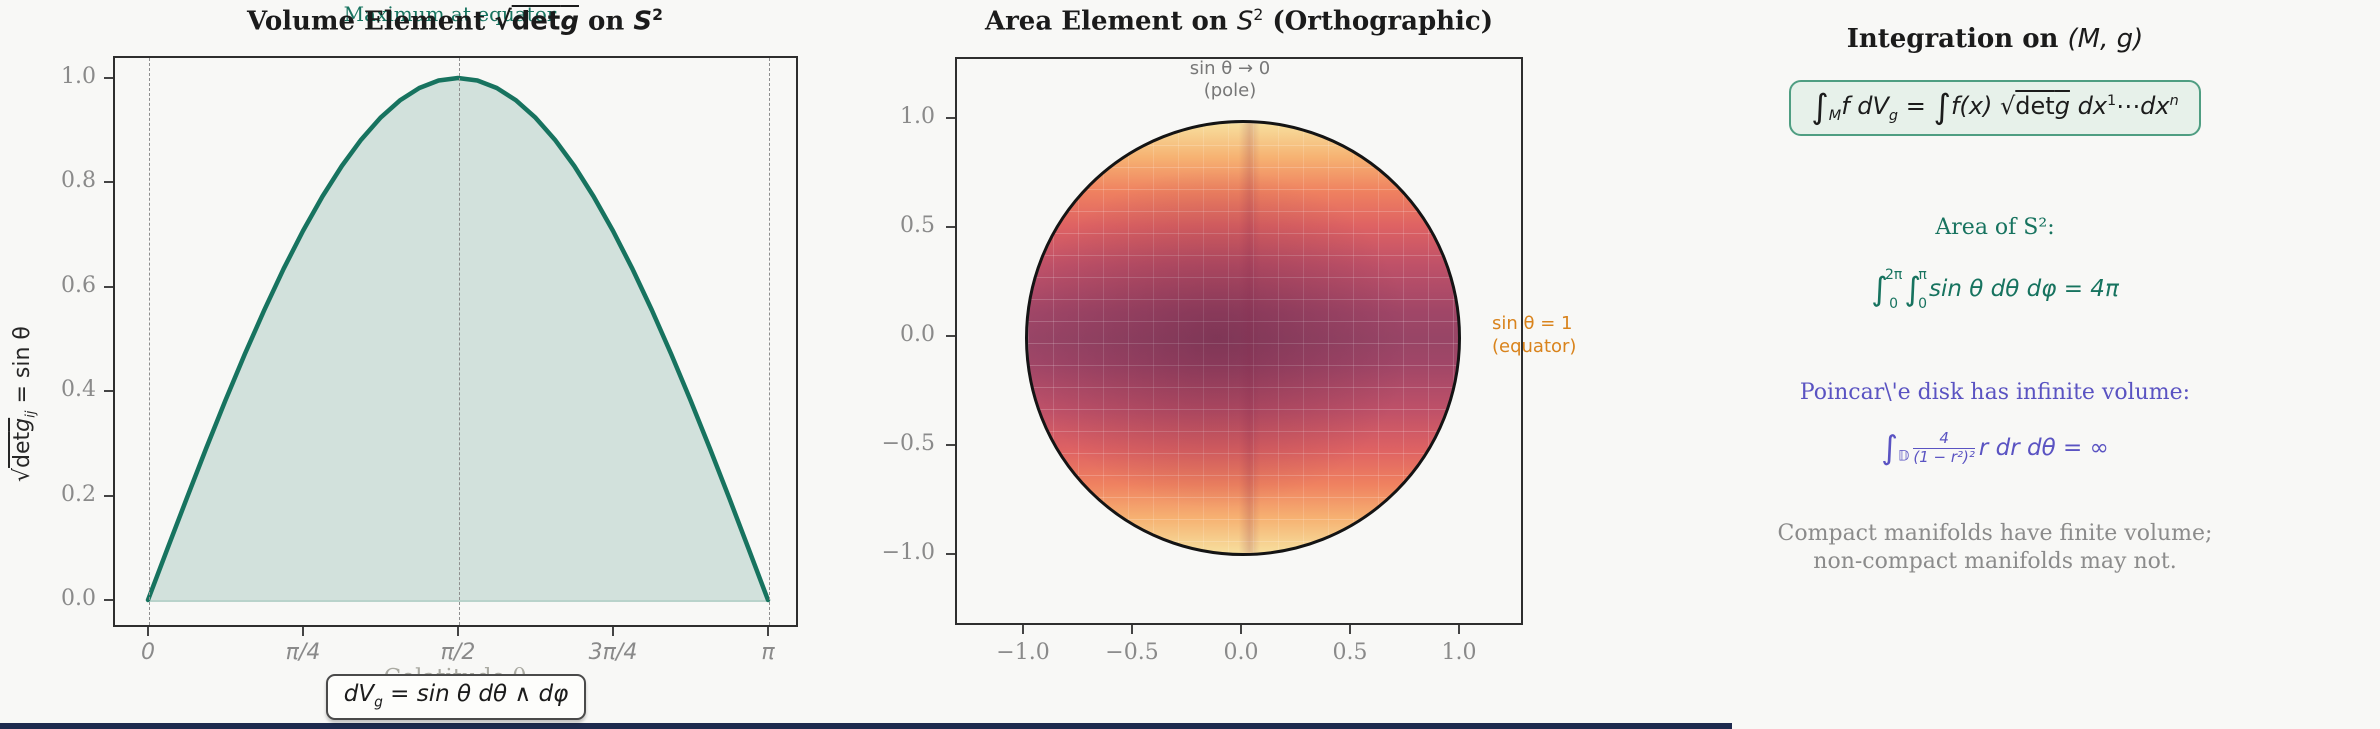 This screenshot has width=2380, height=729. Describe the element at coordinates (148, 652) in the screenshot. I see `x-tick-label: 0` at that location.